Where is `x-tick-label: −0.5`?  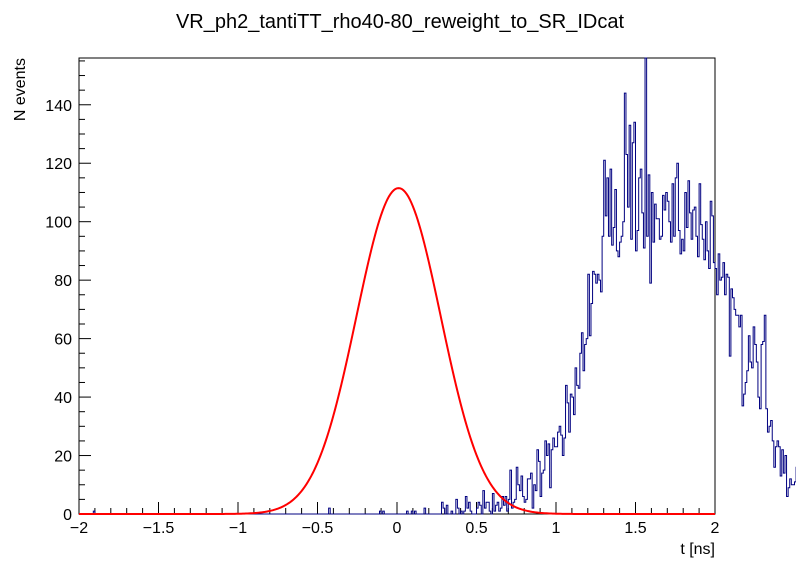 x-tick-label: −0.5 is located at coordinates (318, 528).